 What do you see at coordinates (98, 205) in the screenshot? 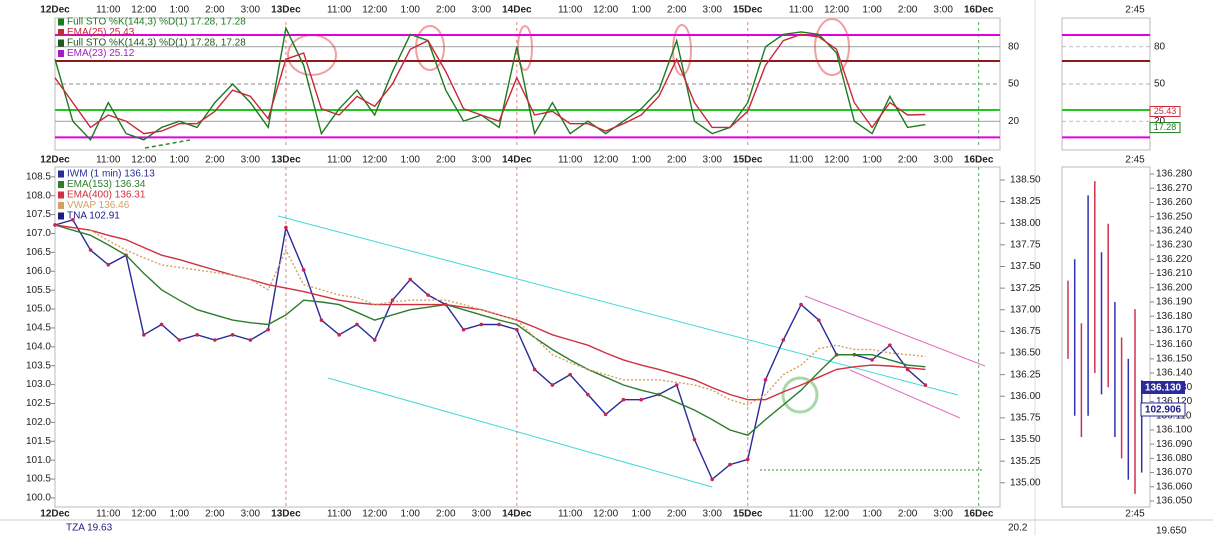
I see `legend-label: VWAP 136.46` at bounding box center [98, 205].